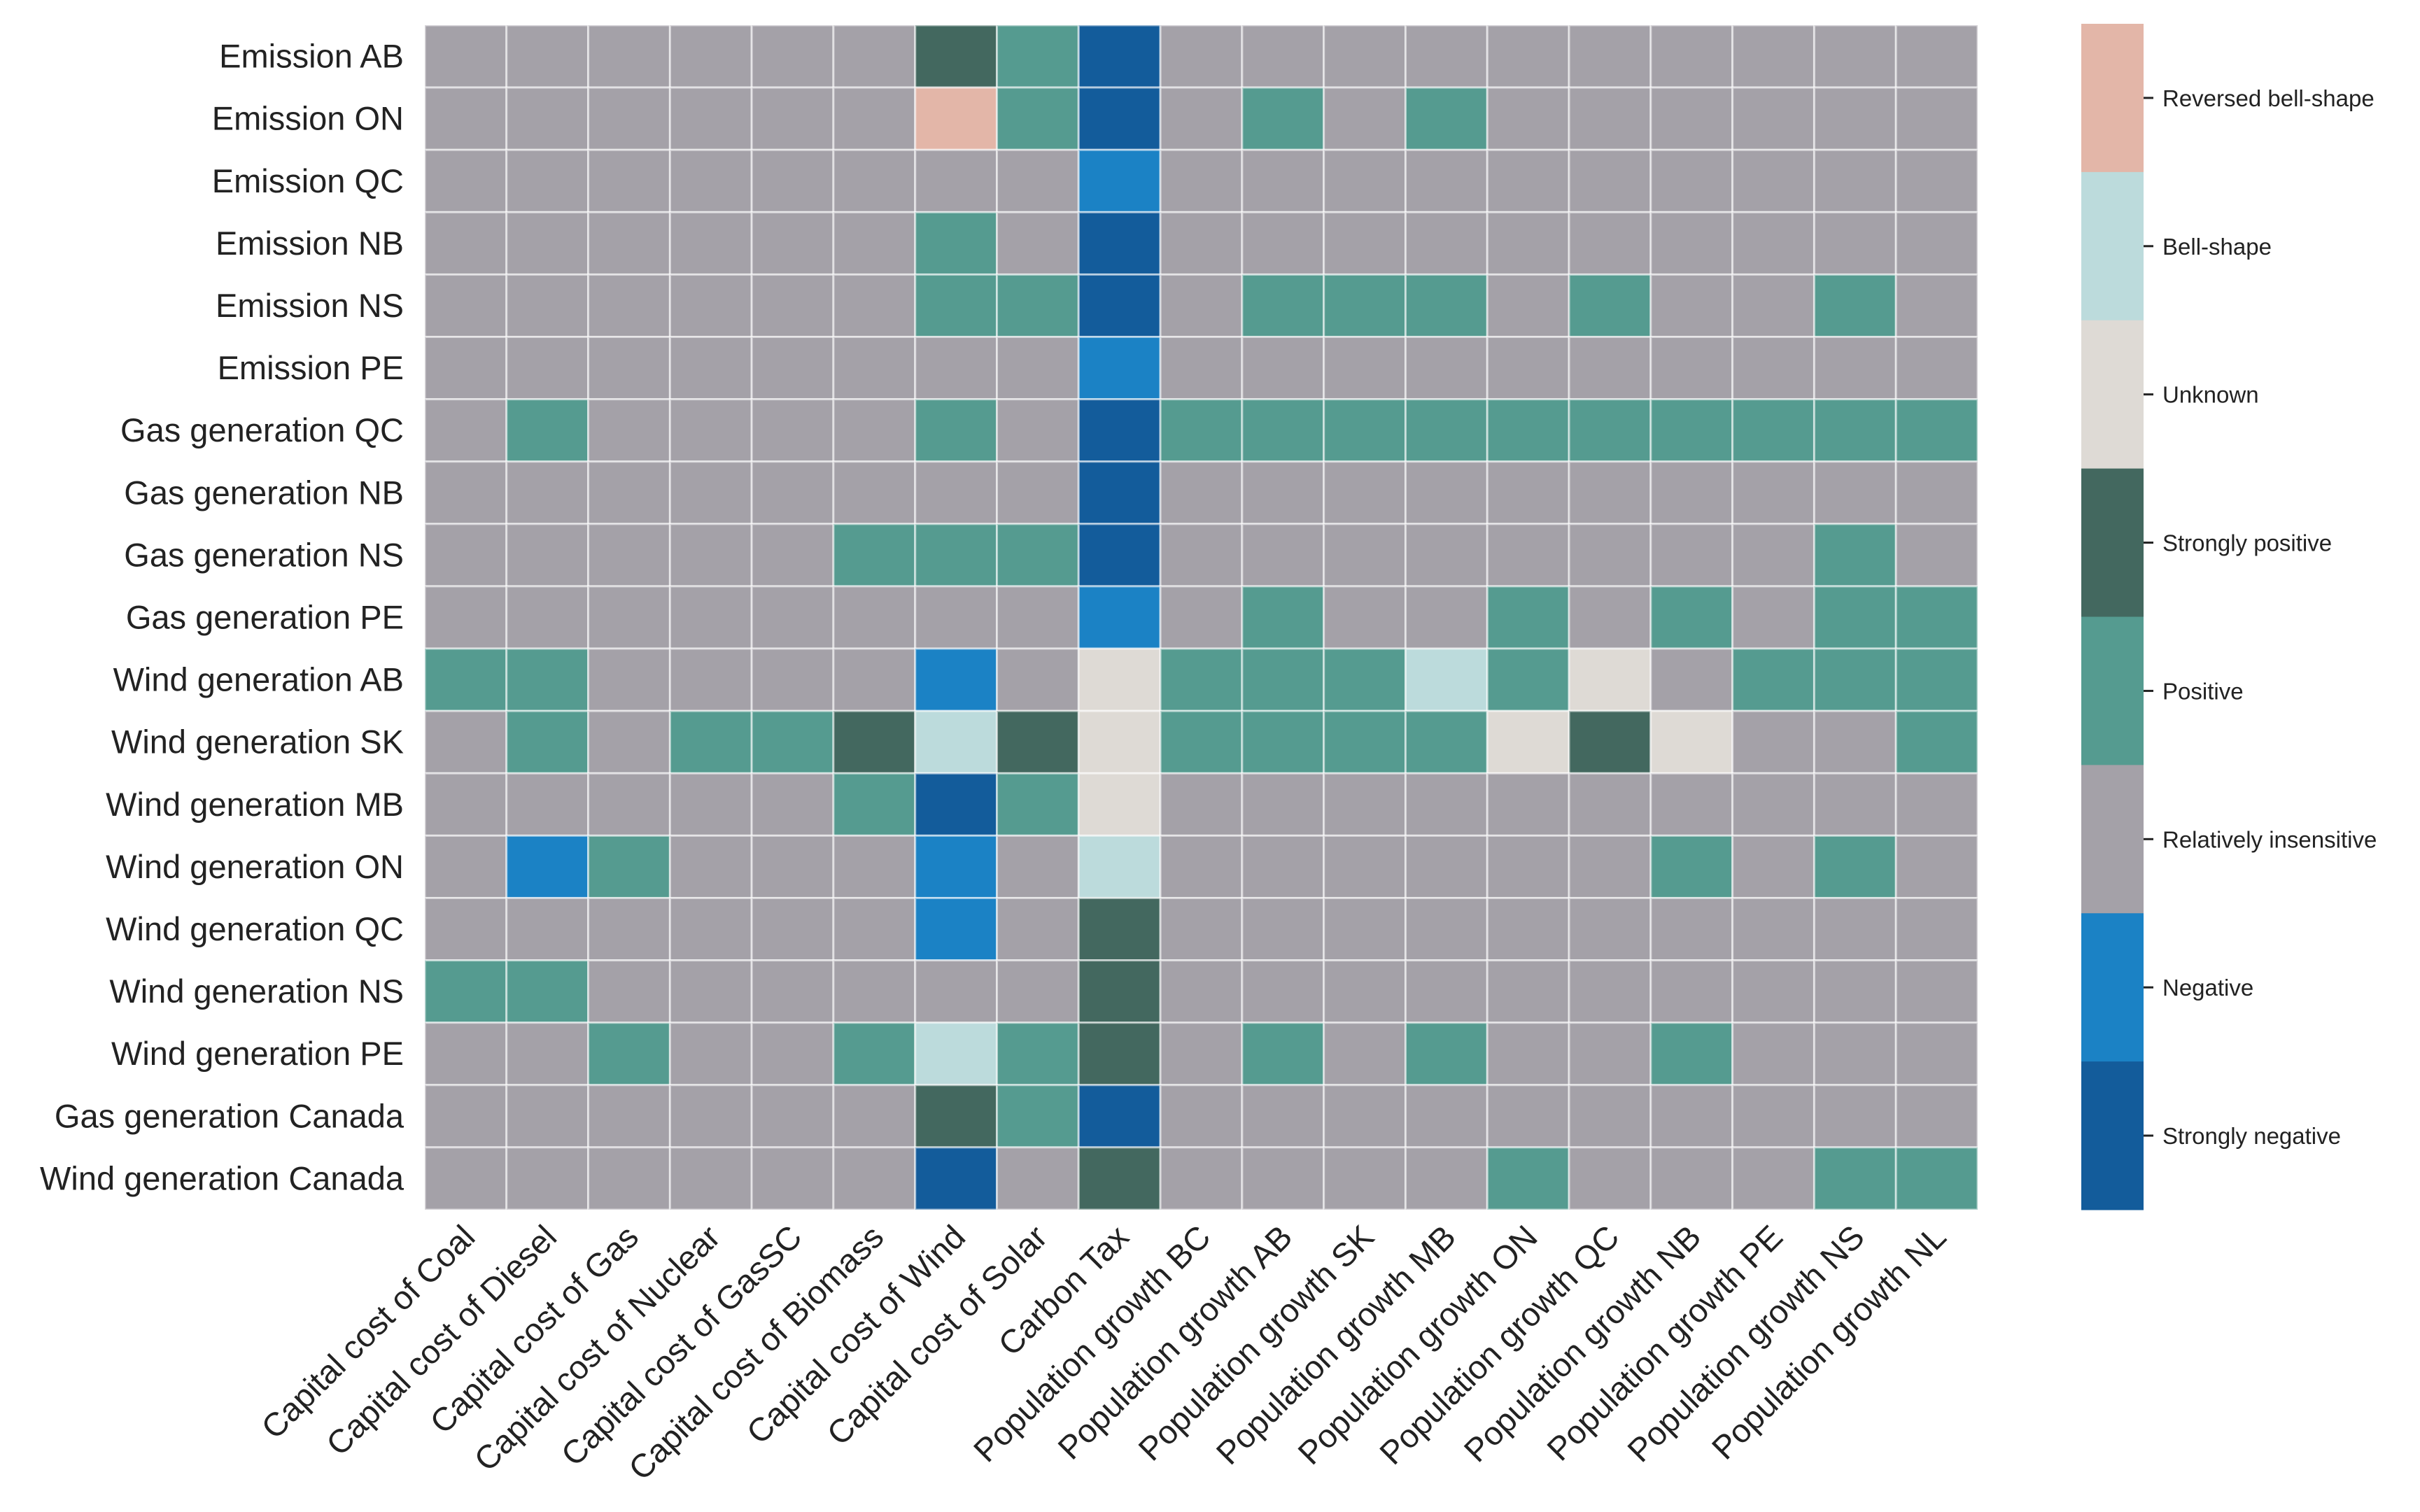 The height and width of the screenshot is (1512, 2420). I want to click on row-label: Emission AB, so click(311, 56).